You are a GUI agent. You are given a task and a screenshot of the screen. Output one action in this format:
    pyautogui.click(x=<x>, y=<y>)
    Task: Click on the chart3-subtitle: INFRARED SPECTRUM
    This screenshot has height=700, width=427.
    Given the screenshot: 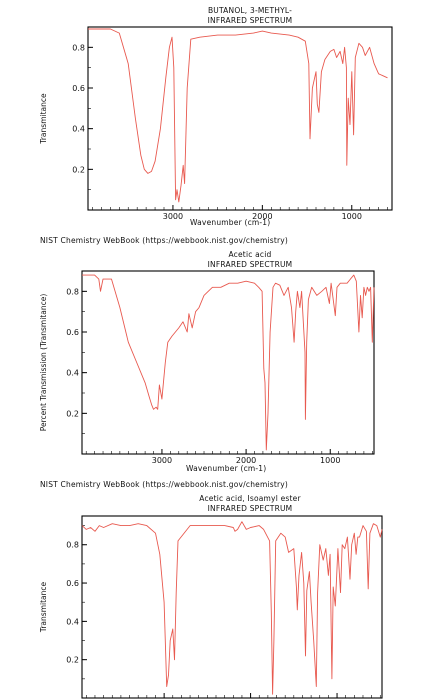 What is the action you would take?
    pyautogui.click(x=250, y=508)
    